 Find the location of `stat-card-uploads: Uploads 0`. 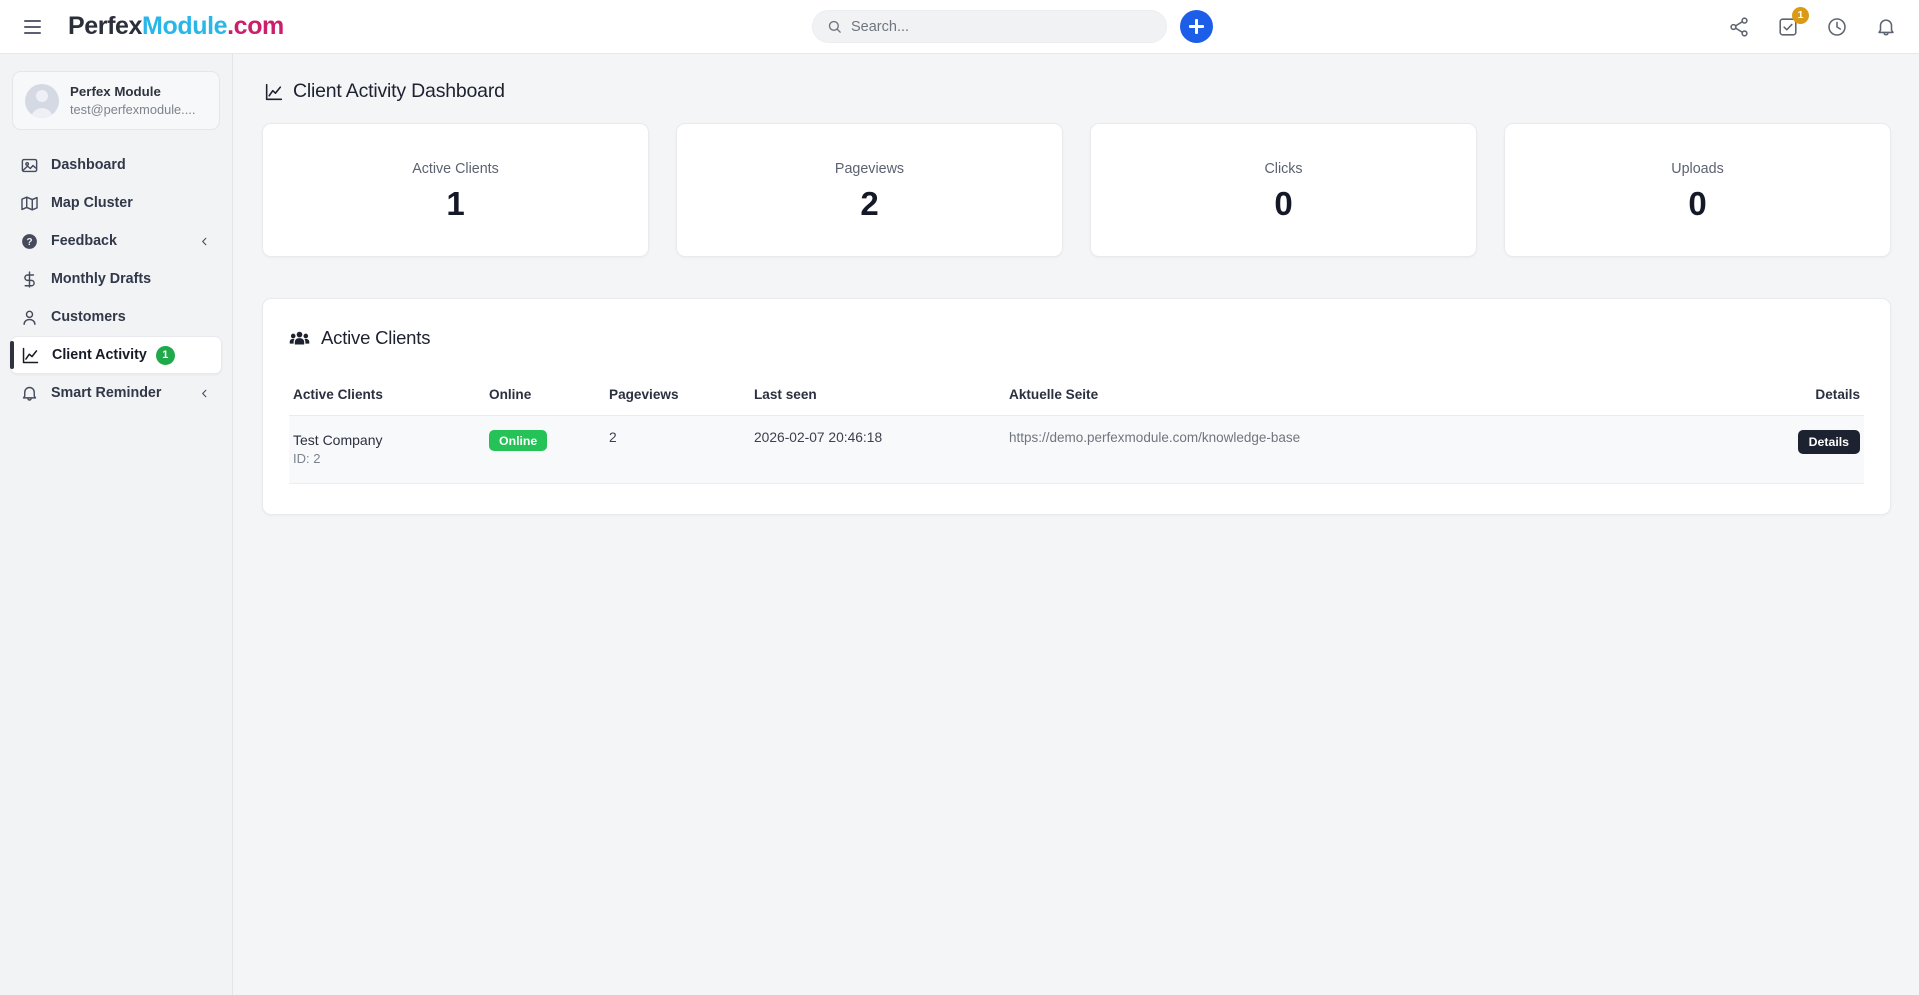

stat-card-uploads: Uploads 0 is located at coordinates (1697, 190).